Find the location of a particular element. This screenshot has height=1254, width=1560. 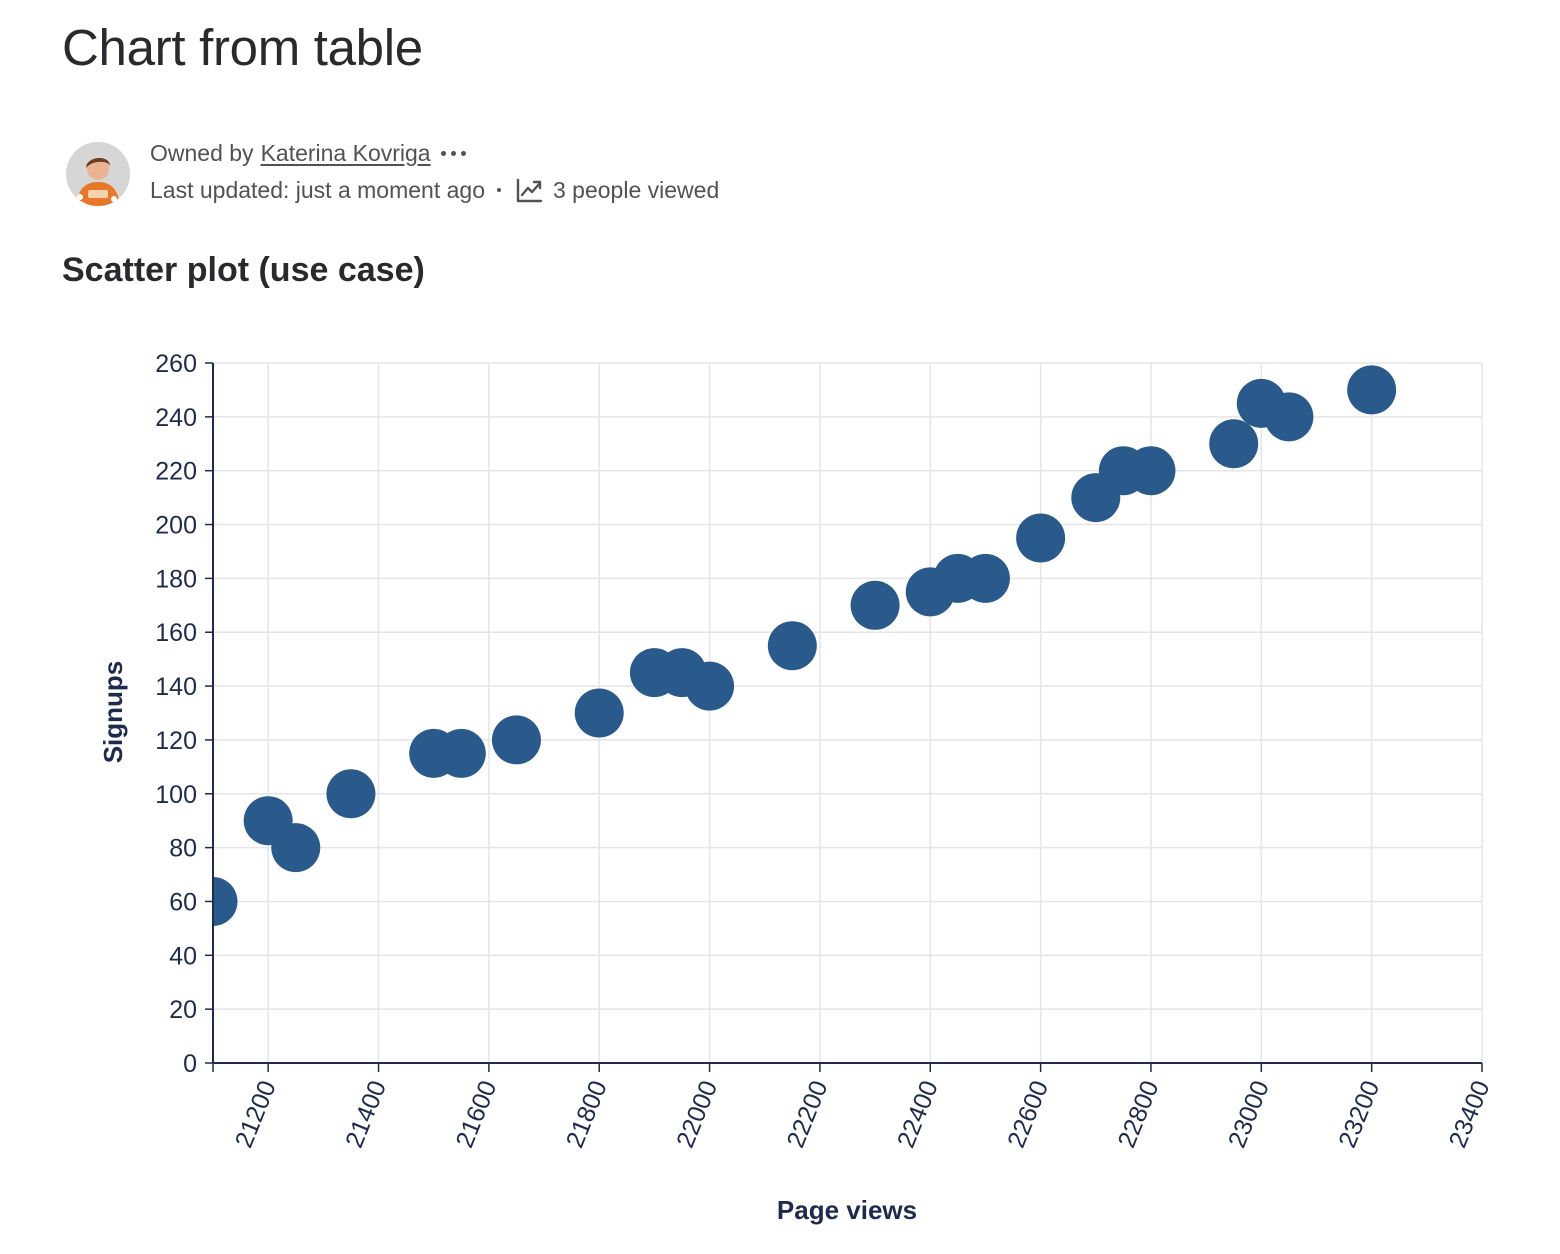

page-views-count: 3 people viewed is located at coordinates (636, 189).